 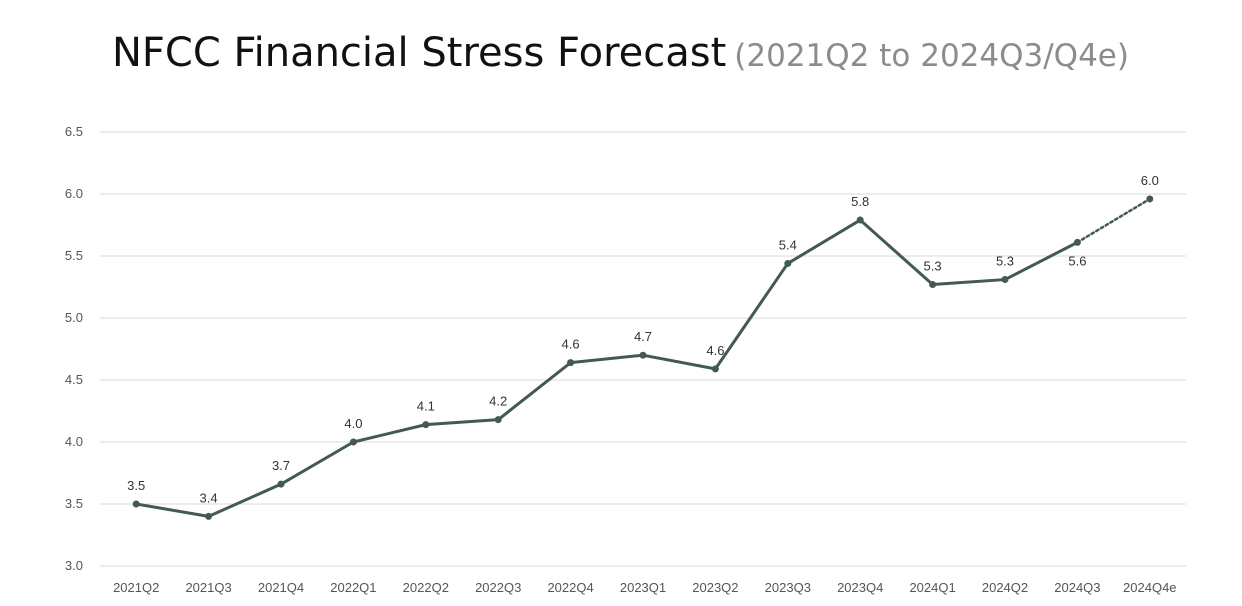 I want to click on x-tick-label: 2024Q2, so click(x=1005, y=587).